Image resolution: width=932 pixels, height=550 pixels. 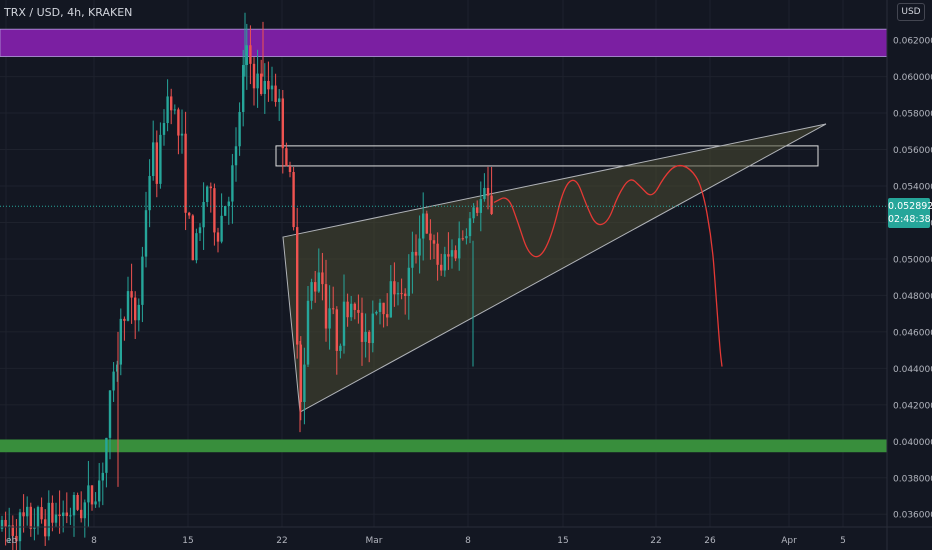 What do you see at coordinates (912, 260) in the screenshot?
I see `y-tick-label: 0.050000` at bounding box center [912, 260].